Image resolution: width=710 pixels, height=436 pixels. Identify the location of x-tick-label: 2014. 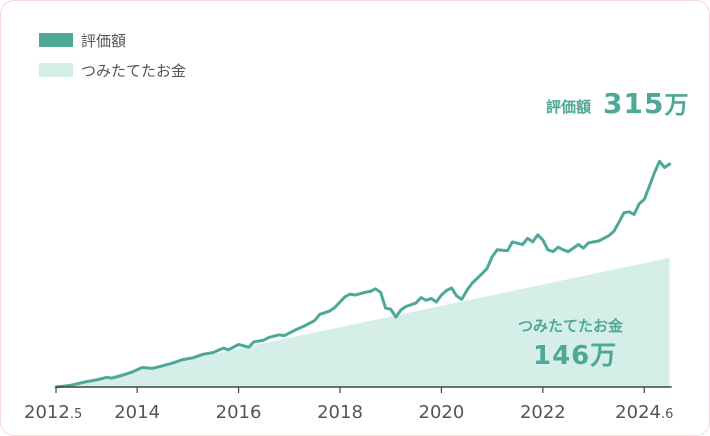
(137, 412).